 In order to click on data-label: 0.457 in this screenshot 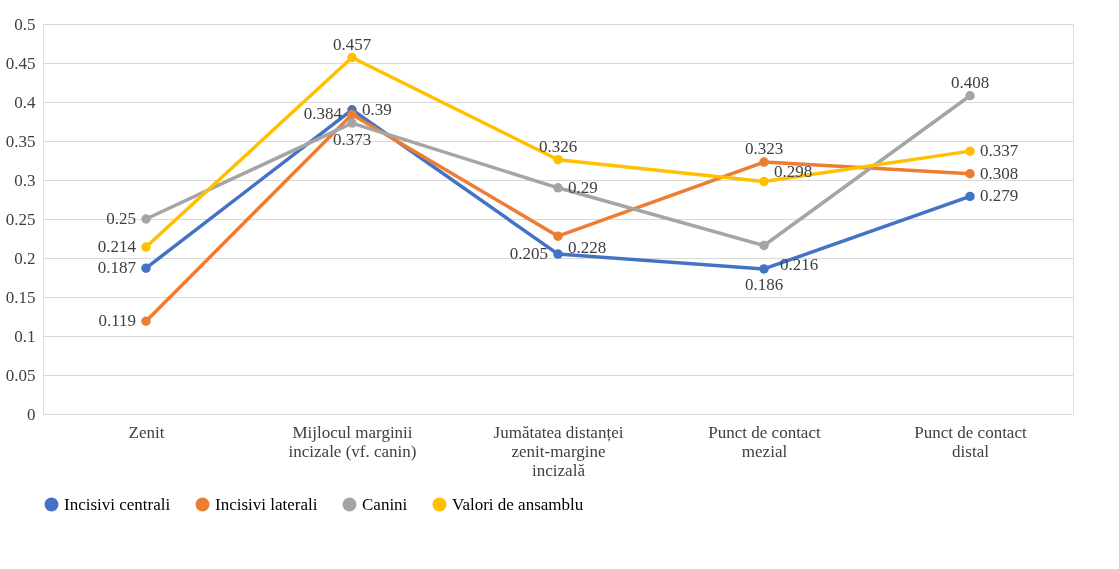, I will do `click(352, 44)`.